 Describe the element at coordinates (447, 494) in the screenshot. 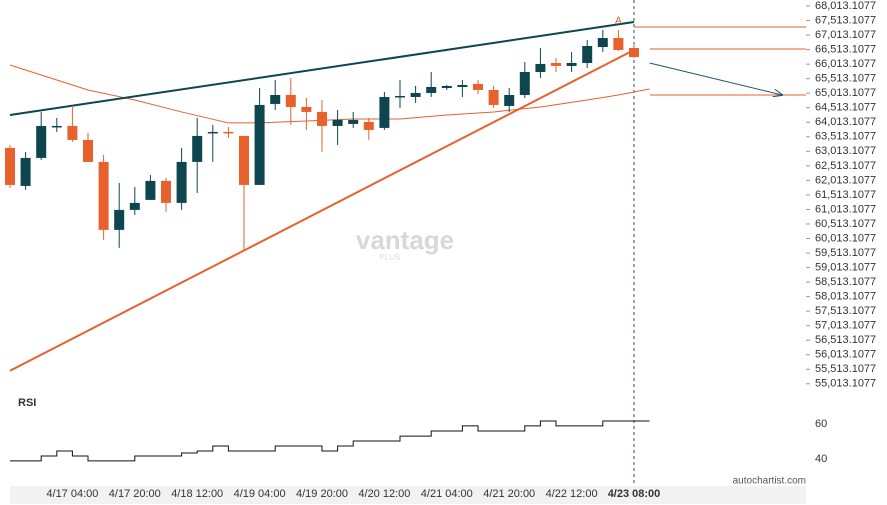

I see `x-tick-label: 4/21 04:00` at that location.